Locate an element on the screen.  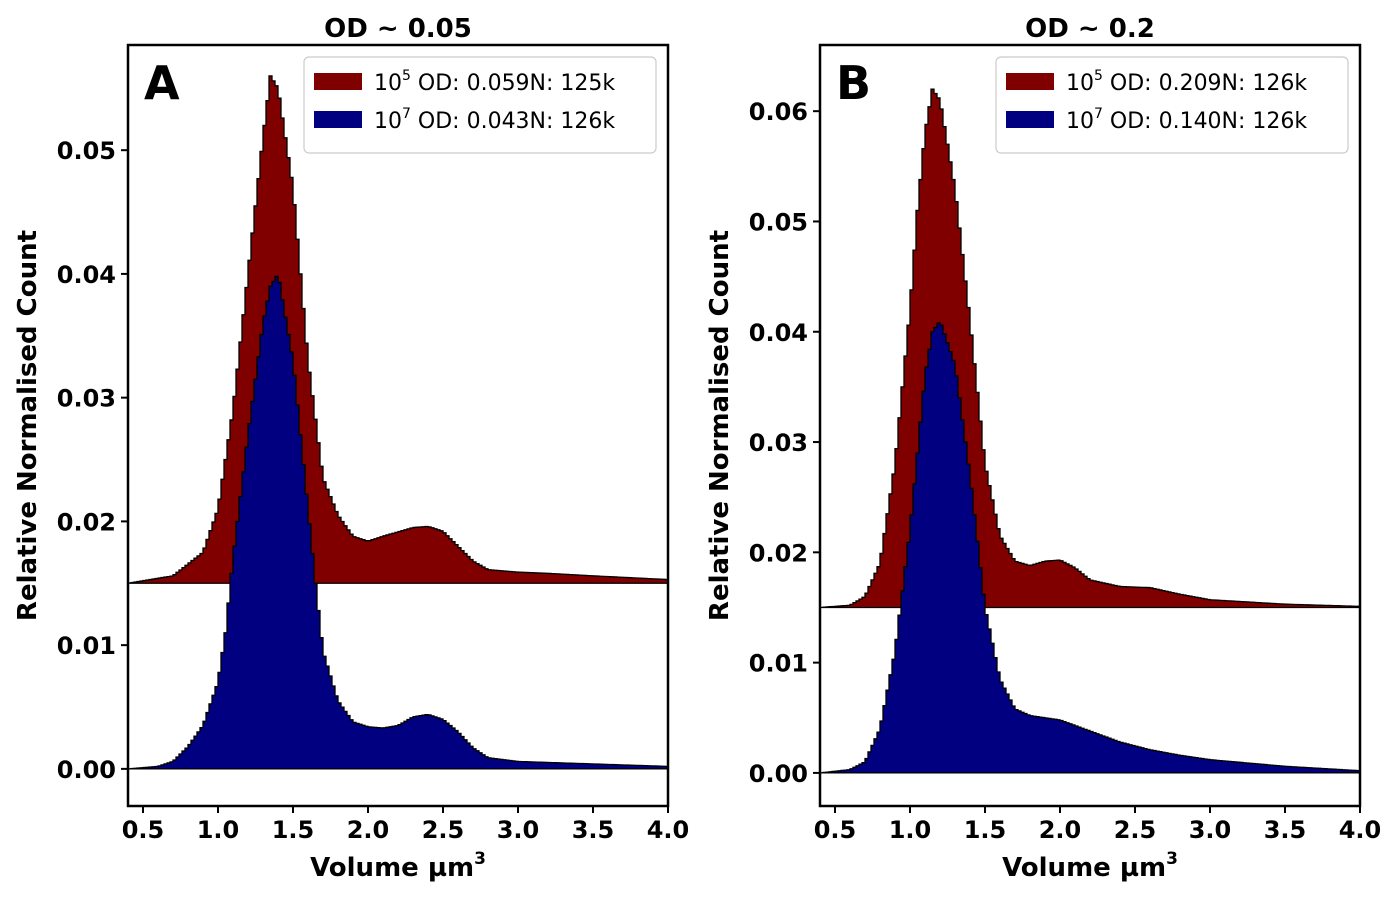
legend-label: 105 OD: 0.059N: 125k is located at coordinates (494, 82).